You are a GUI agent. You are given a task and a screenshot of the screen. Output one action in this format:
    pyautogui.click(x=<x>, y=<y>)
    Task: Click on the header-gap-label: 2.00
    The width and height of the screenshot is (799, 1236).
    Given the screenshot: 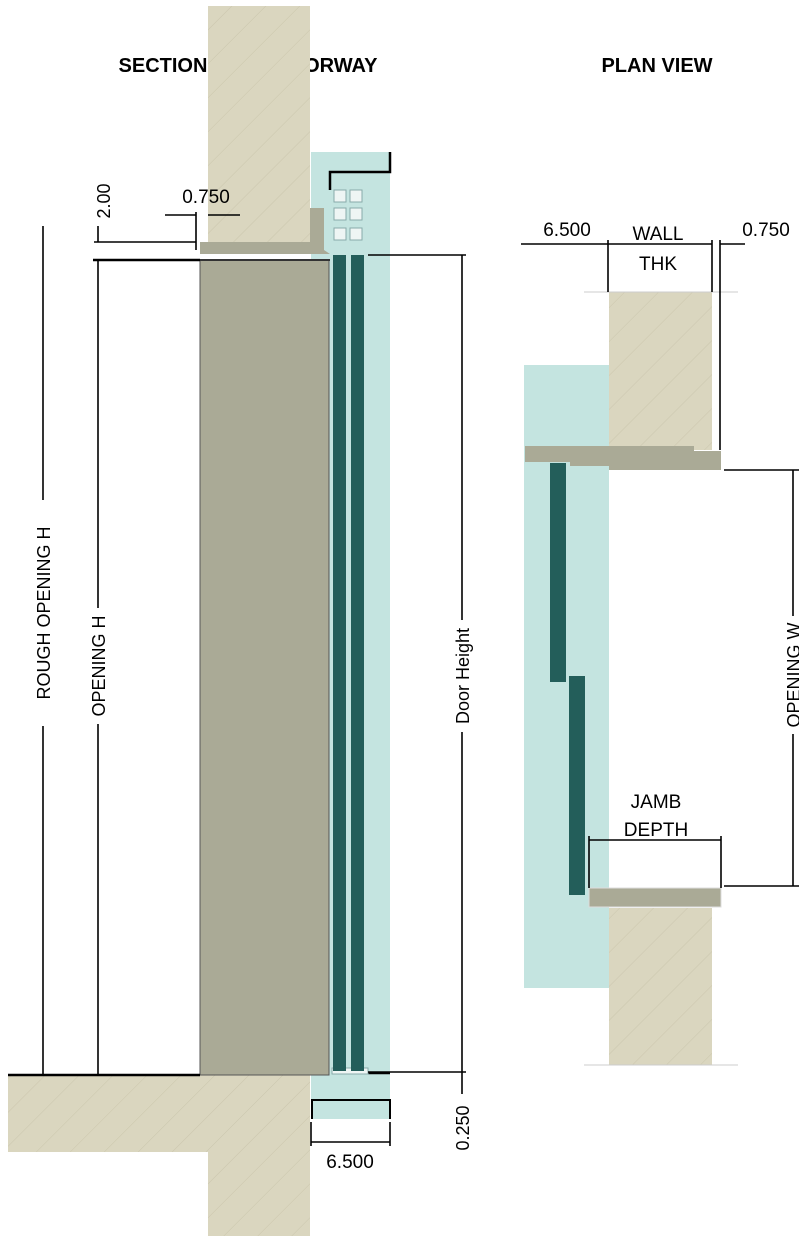 What is the action you would take?
    pyautogui.click(x=104, y=200)
    